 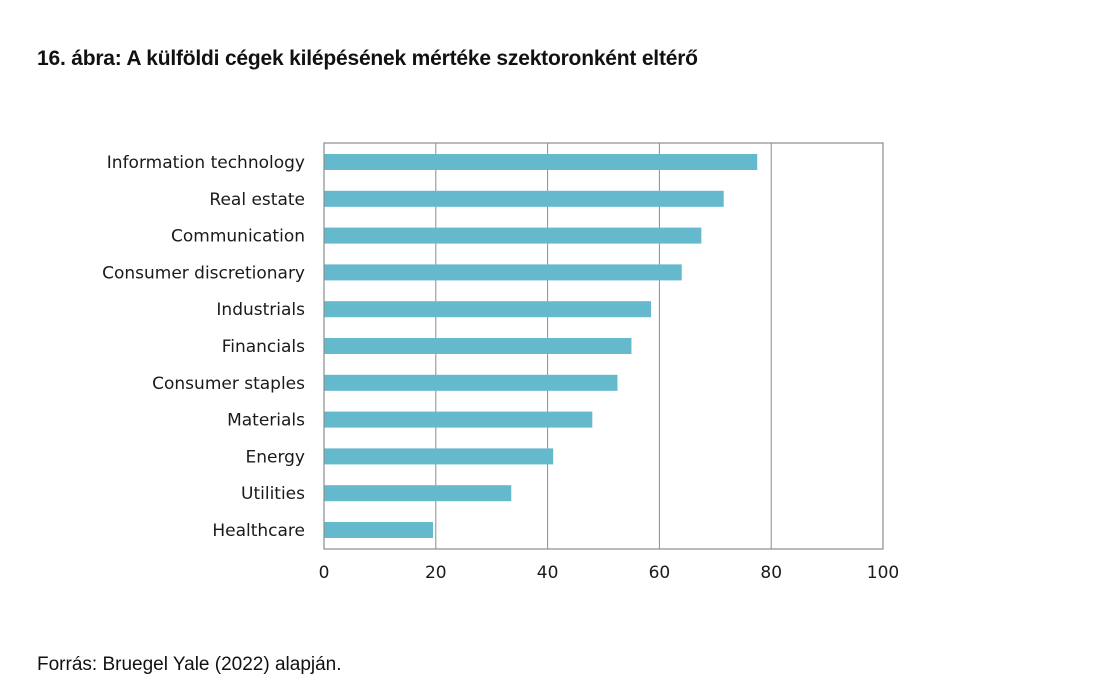 I want to click on x-tick-label: 0, so click(x=324, y=573).